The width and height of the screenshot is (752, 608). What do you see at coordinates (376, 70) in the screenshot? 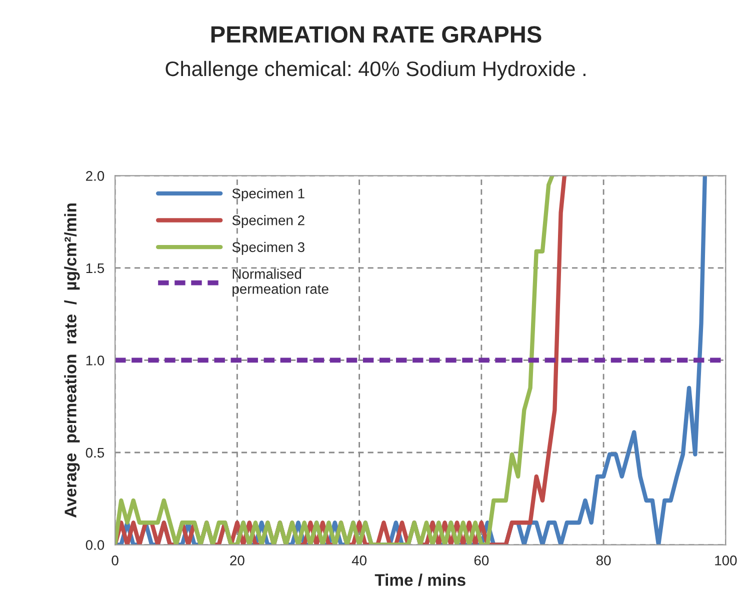
I see `chart-subtitle: Challenge chemical: 40% Sodium Hydroxide .` at bounding box center [376, 70].